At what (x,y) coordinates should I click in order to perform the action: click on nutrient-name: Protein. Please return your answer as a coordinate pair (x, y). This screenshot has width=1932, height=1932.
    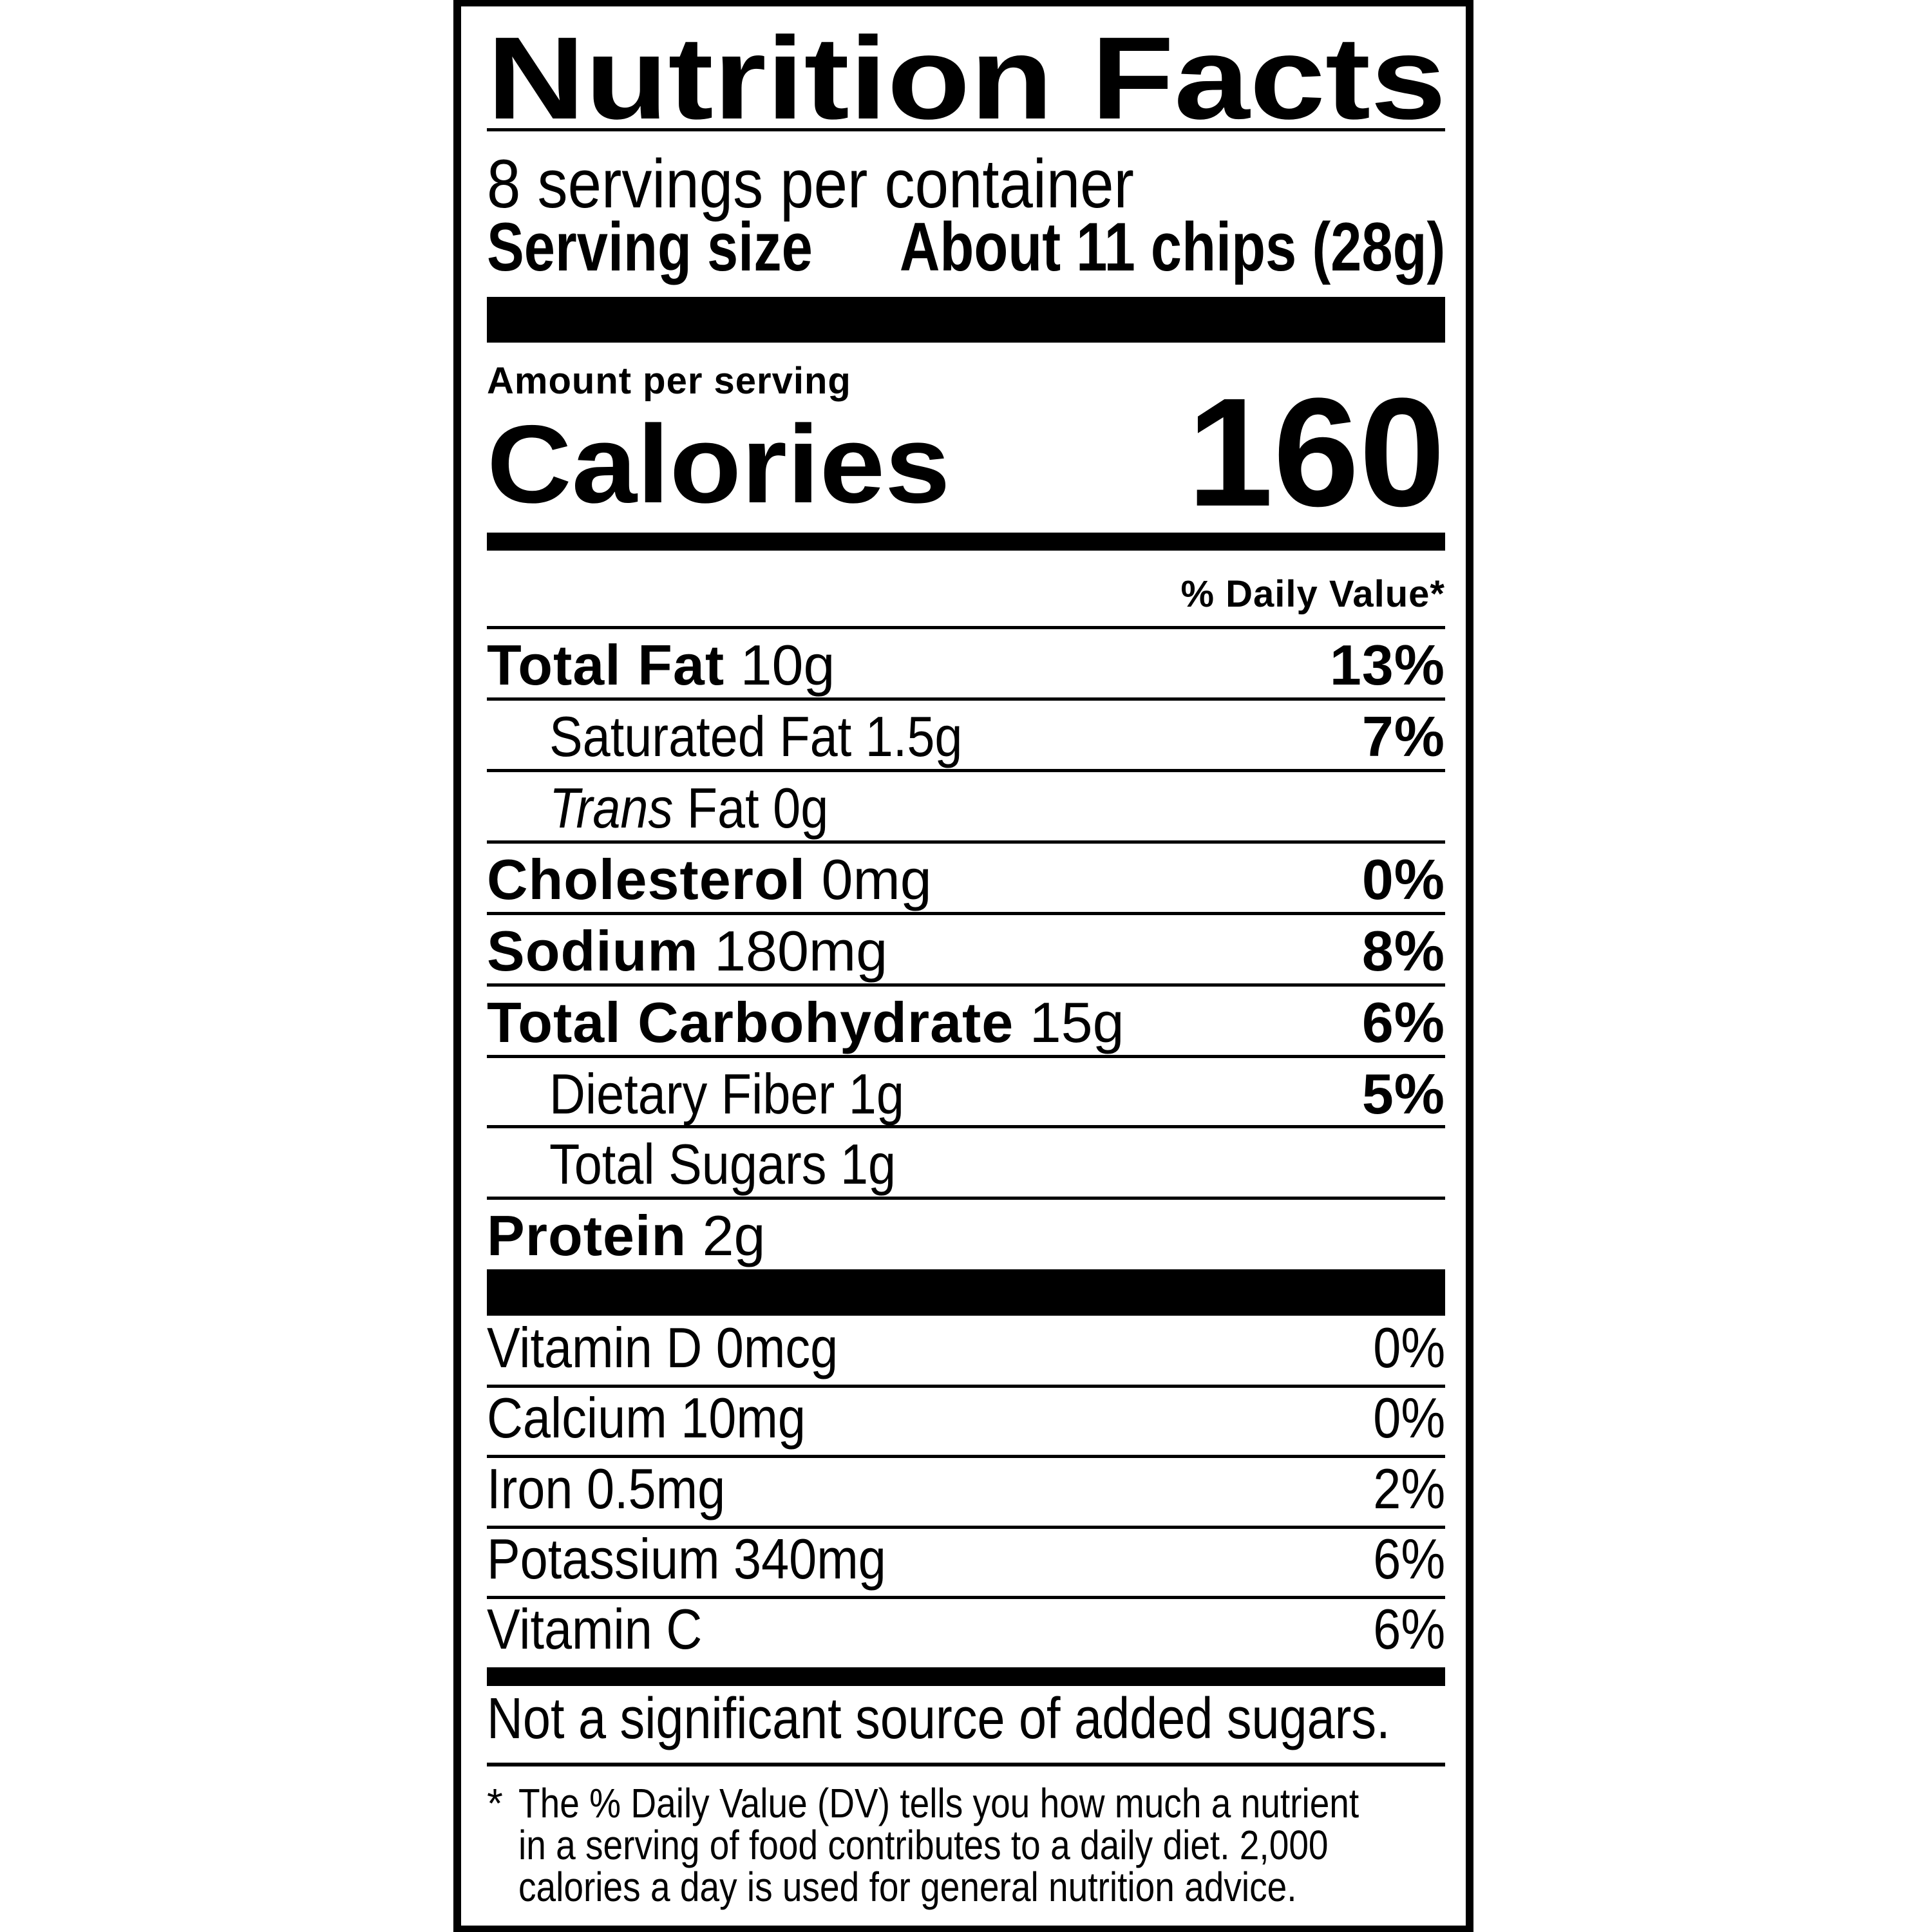
    Looking at the image, I should click on (587, 1235).